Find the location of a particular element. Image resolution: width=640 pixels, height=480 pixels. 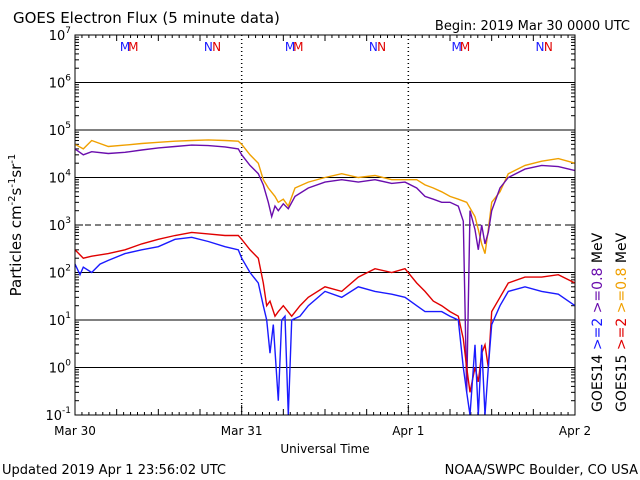

ylabel-exp3: -1 is located at coordinates (12, 159).